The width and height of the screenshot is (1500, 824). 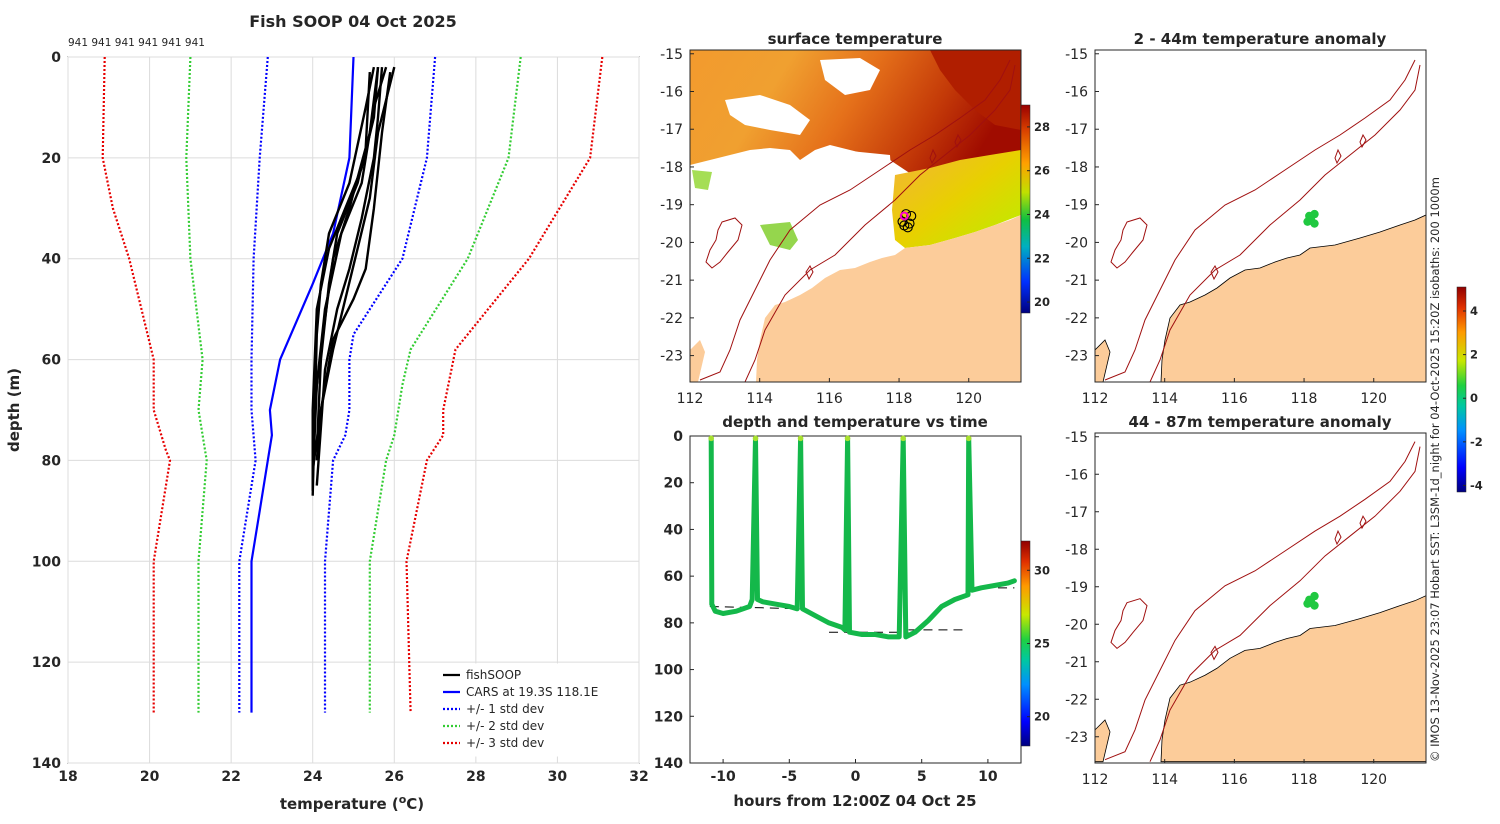 What do you see at coordinates (790, 777) in the screenshot?
I see `depth-time-xtick-label: -5` at bounding box center [790, 777].